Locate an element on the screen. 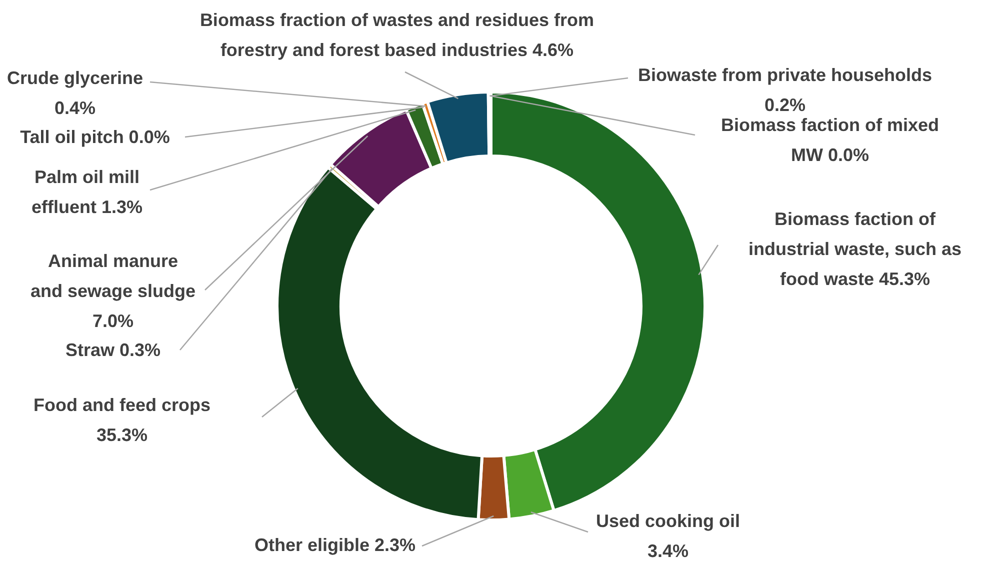 The height and width of the screenshot is (567, 982). data-label: 3.4% is located at coordinates (668, 551).